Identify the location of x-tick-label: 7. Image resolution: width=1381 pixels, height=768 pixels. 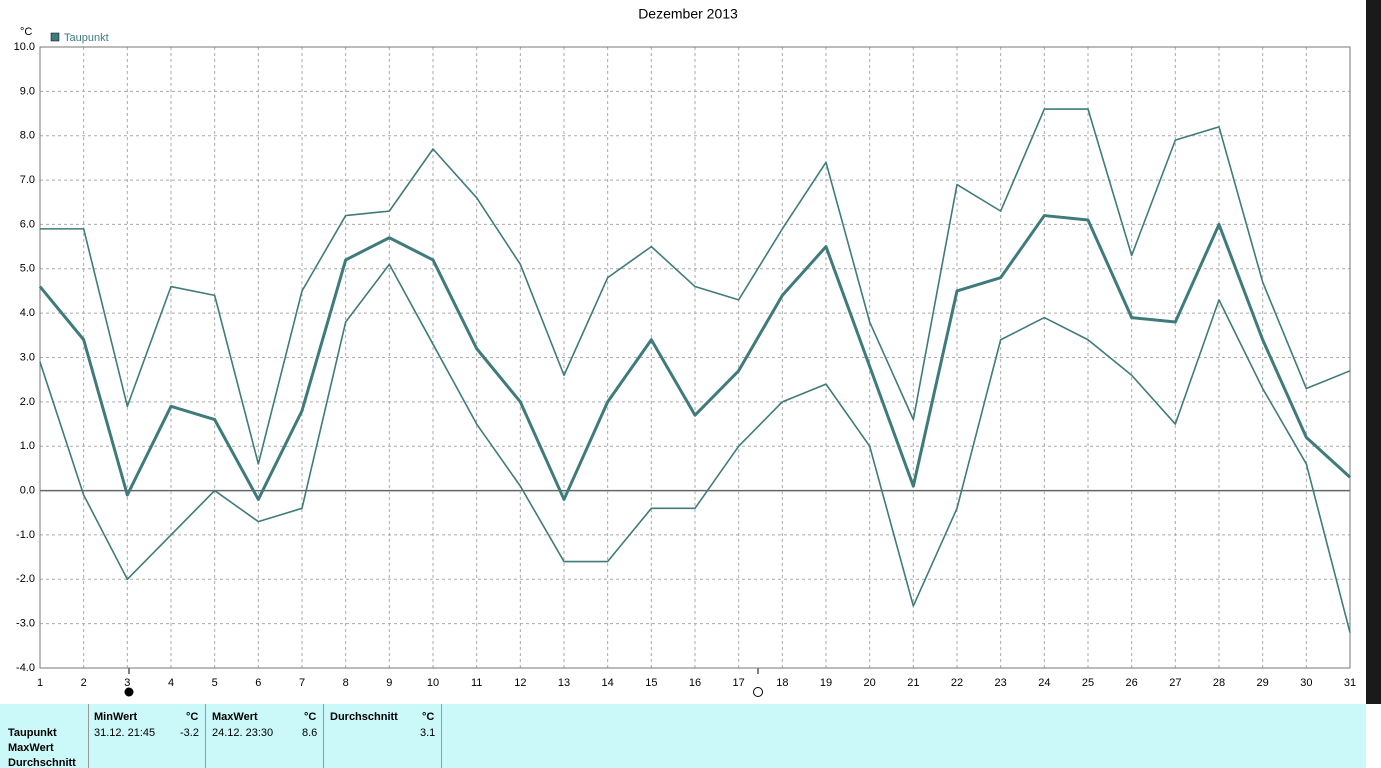
(302, 683).